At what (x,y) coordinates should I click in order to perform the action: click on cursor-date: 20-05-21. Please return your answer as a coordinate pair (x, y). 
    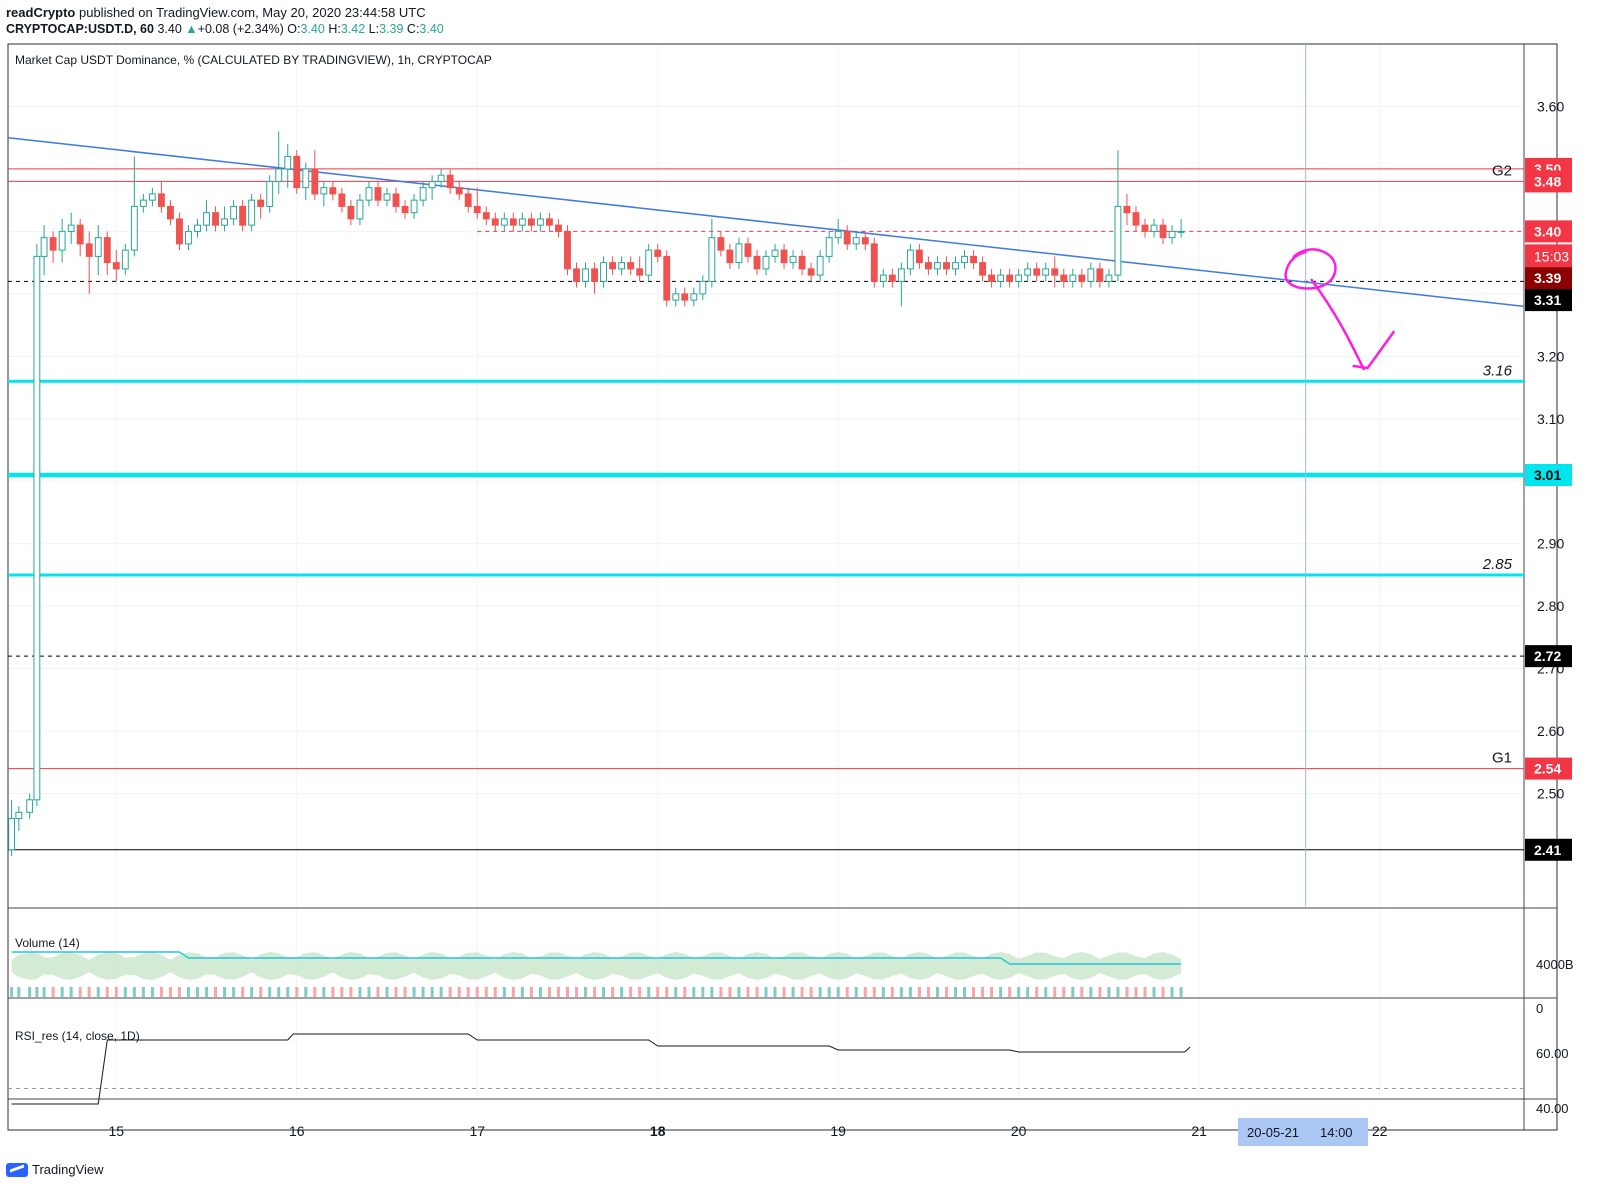
    Looking at the image, I should click on (1273, 1132).